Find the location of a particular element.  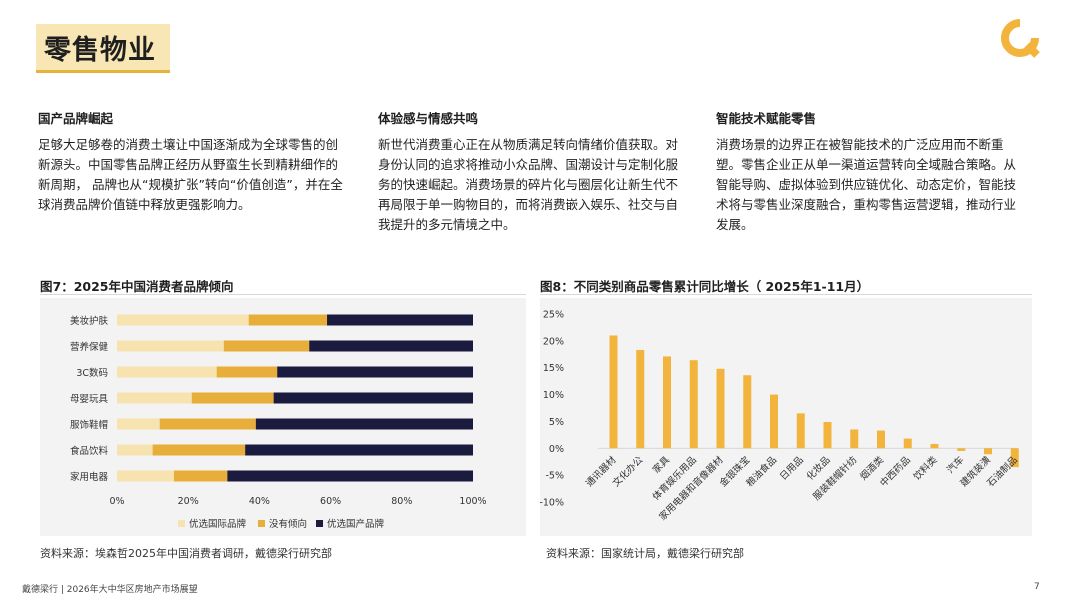

chart8-y-tick-label: 5% is located at coordinates (556, 422).